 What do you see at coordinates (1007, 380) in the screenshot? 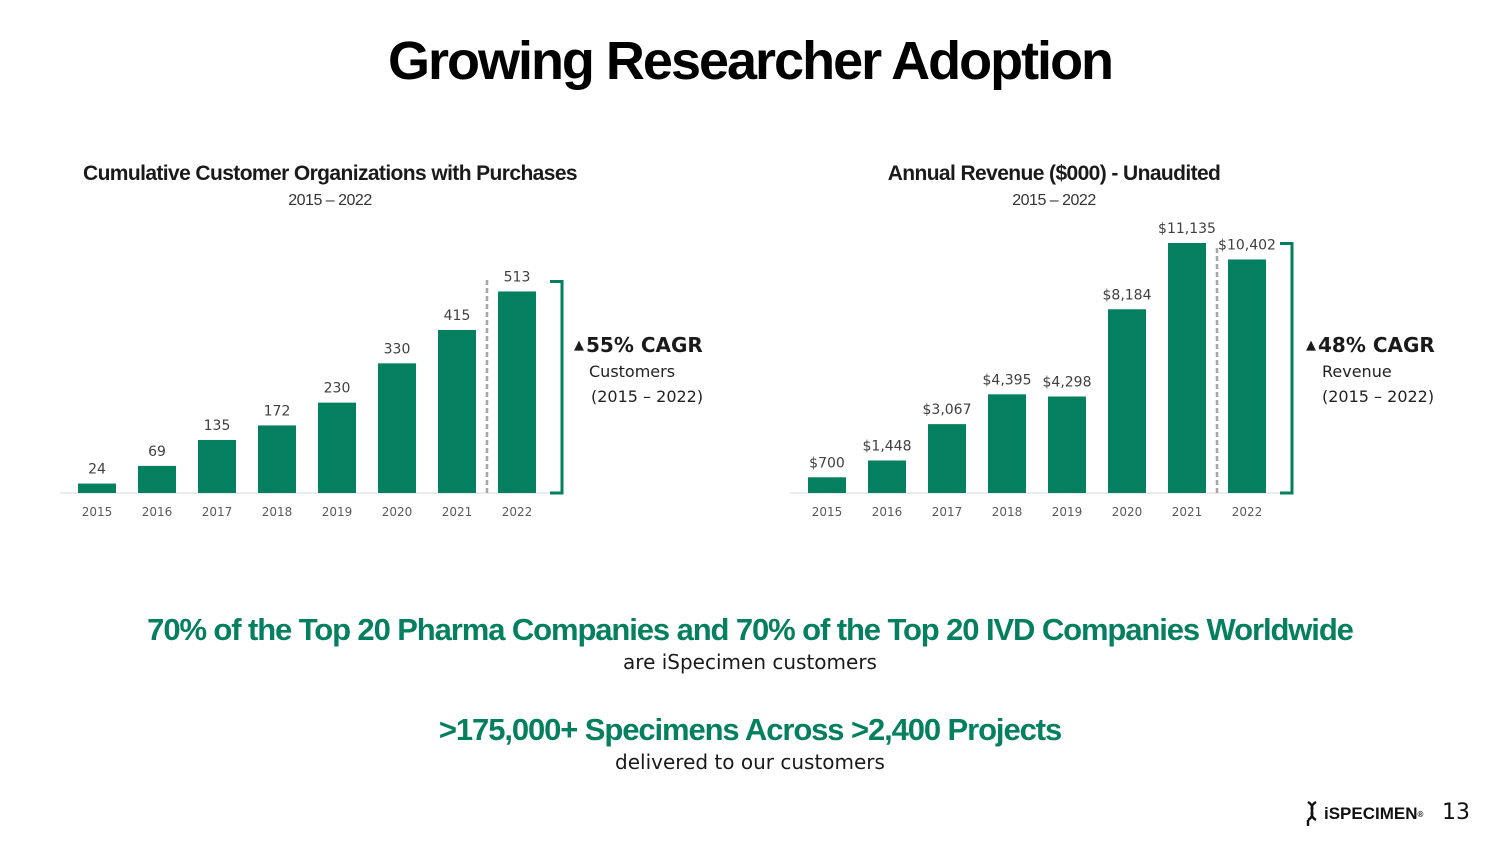
I see `bar-value-label: $4,395` at bounding box center [1007, 380].